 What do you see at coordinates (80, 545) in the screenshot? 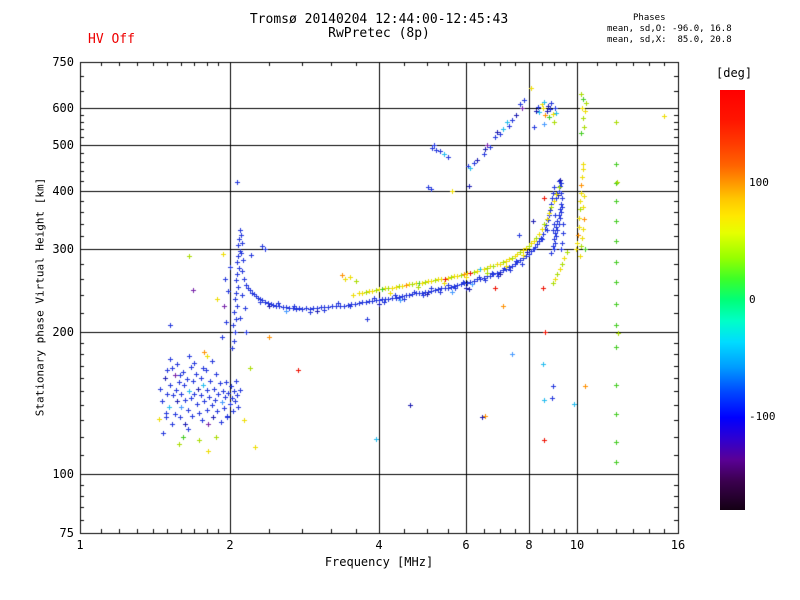
I see `x-tick-label: 1` at bounding box center [80, 545].